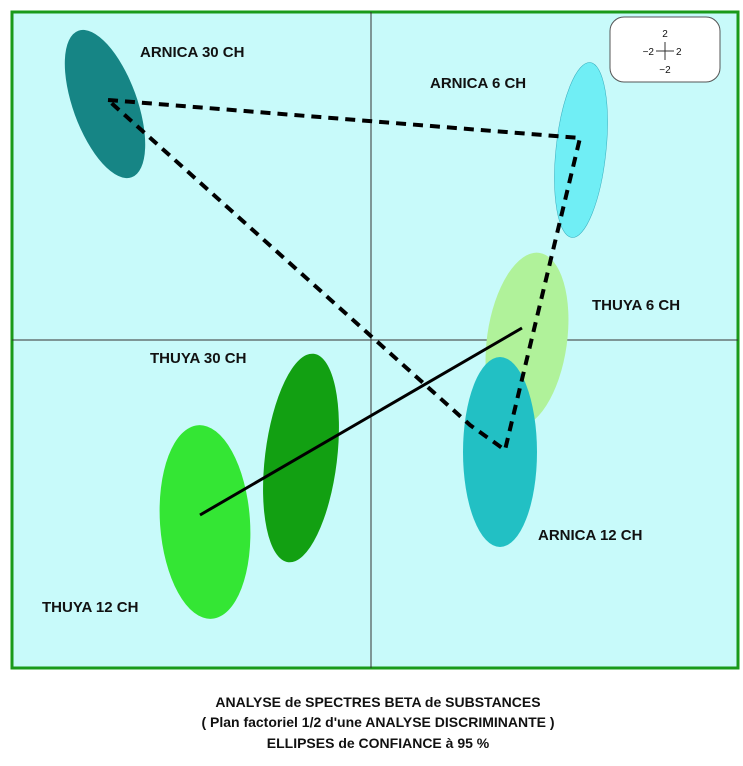 Image resolution: width=743 pixels, height=766 pixels. What do you see at coordinates (636, 305) in the screenshot?
I see `group-label: THUYA 6 CH` at bounding box center [636, 305].